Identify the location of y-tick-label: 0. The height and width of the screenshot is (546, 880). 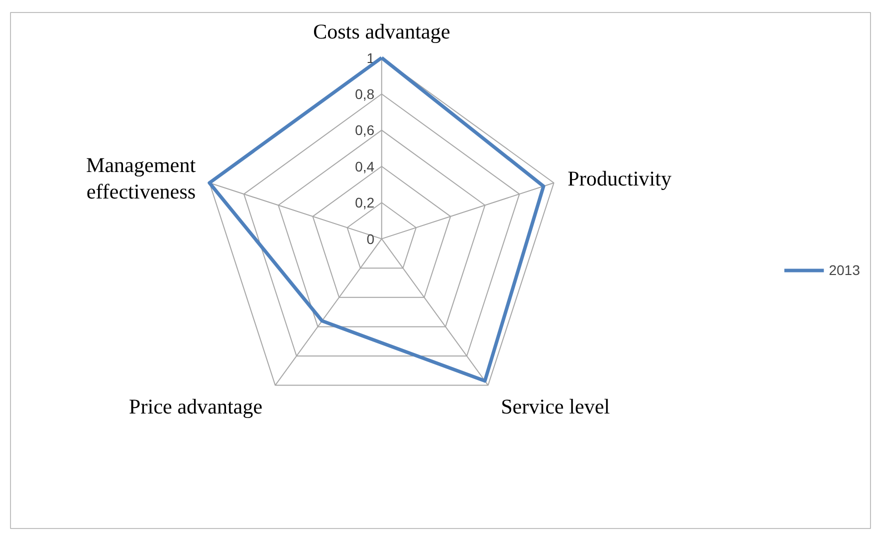
(370, 238).